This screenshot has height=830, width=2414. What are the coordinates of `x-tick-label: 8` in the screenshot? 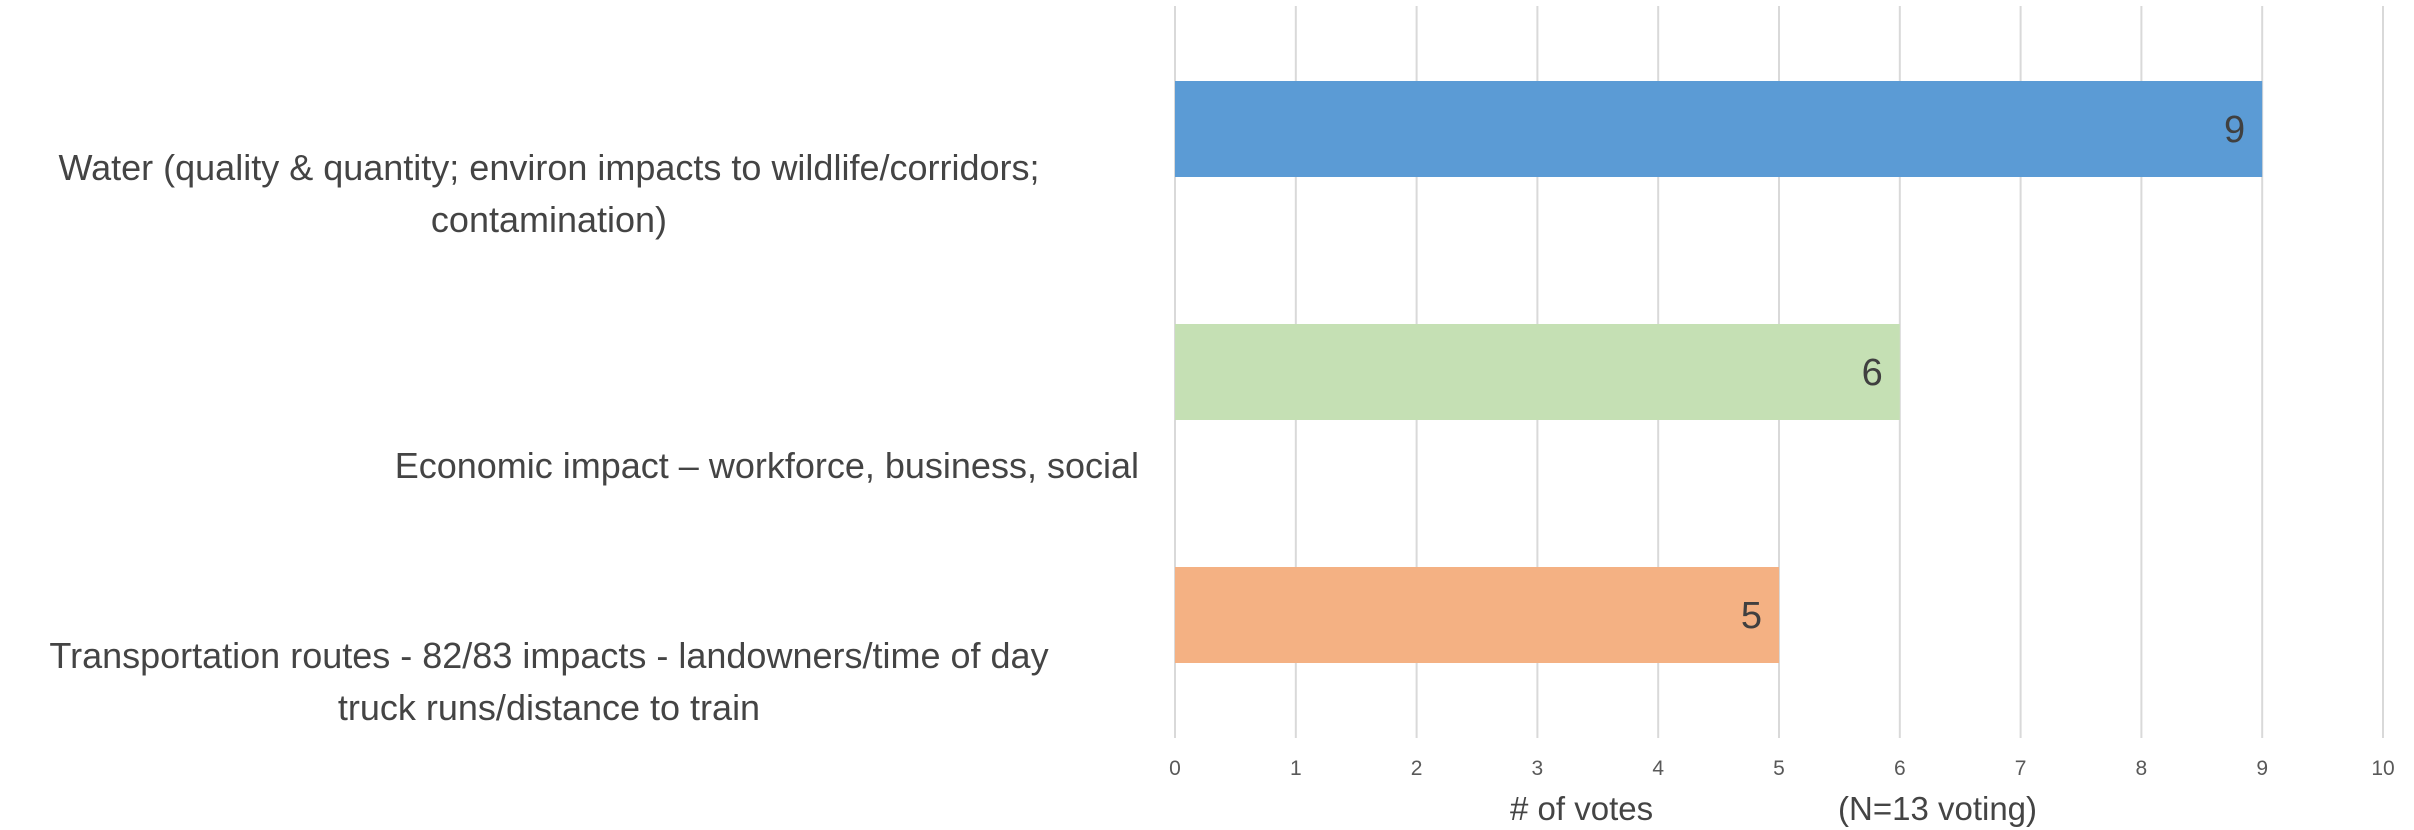 It's located at (2142, 768).